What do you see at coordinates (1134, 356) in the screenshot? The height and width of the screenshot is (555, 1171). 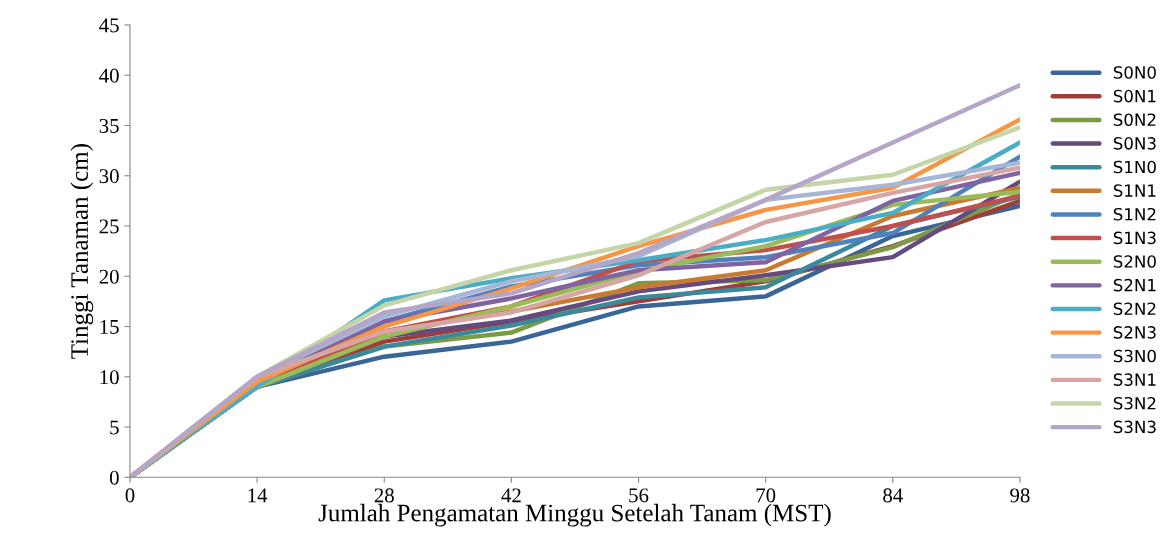 I see `legend-label: S3N0` at bounding box center [1134, 356].